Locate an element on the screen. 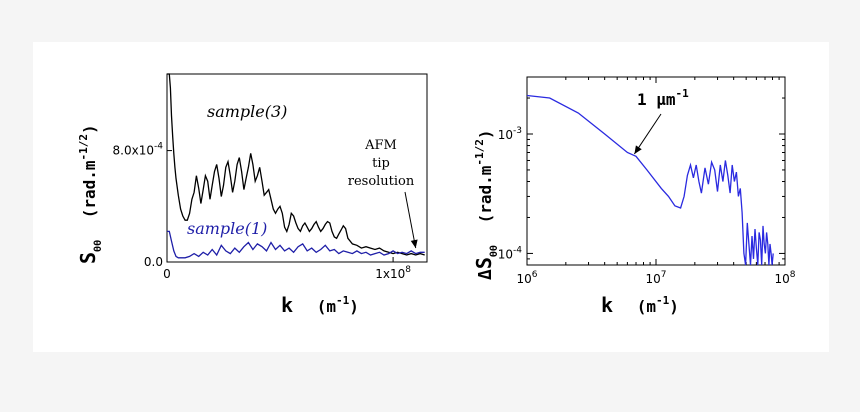 The image size is (860, 412). left-x-label-unit: (m is located at coordinates (327, 306).